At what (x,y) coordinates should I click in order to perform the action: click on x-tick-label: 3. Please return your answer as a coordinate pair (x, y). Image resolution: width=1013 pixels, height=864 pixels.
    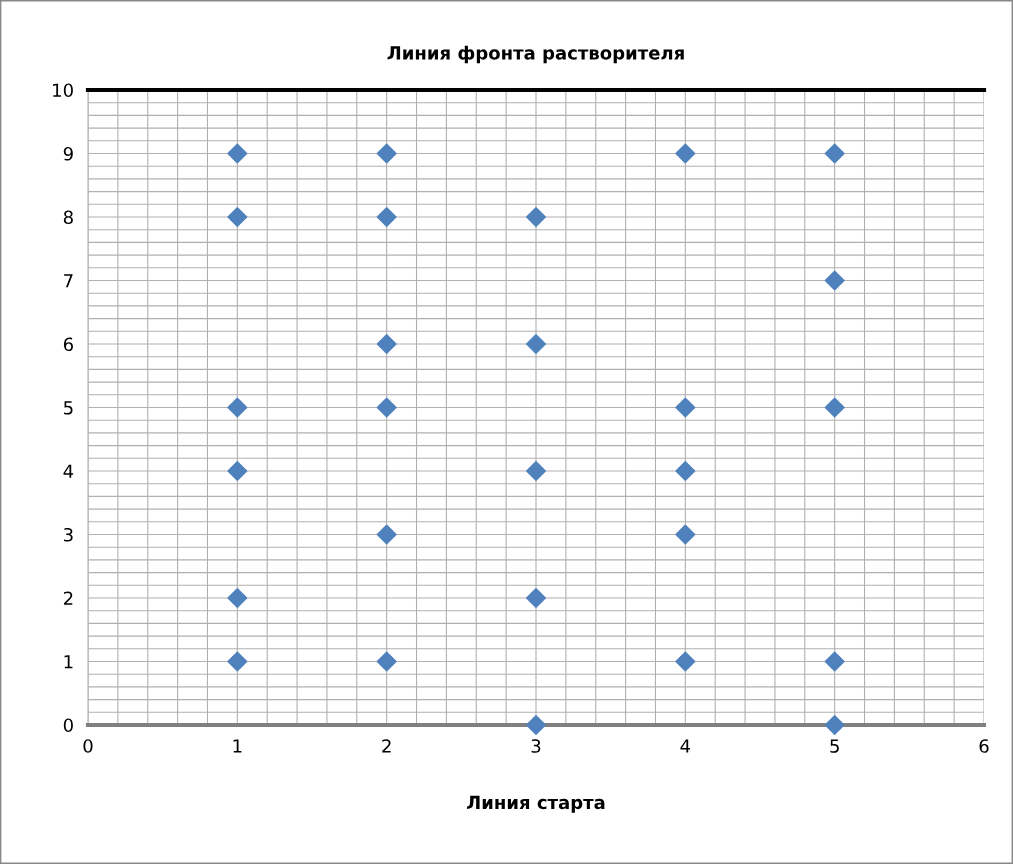
    Looking at the image, I should click on (536, 746).